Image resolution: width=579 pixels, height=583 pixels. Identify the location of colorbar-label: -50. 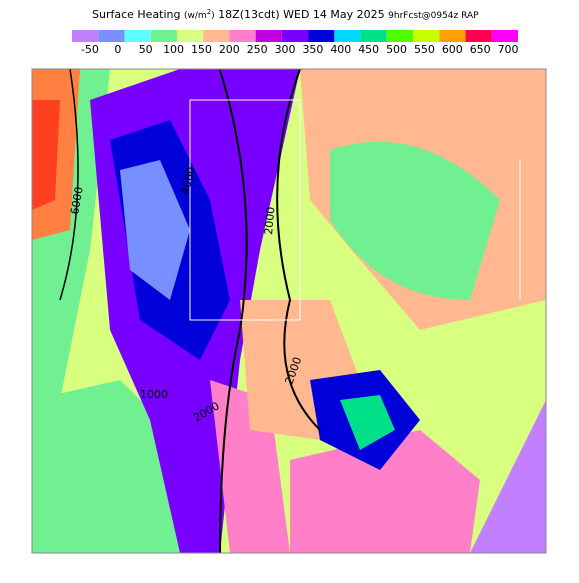
(90, 49).